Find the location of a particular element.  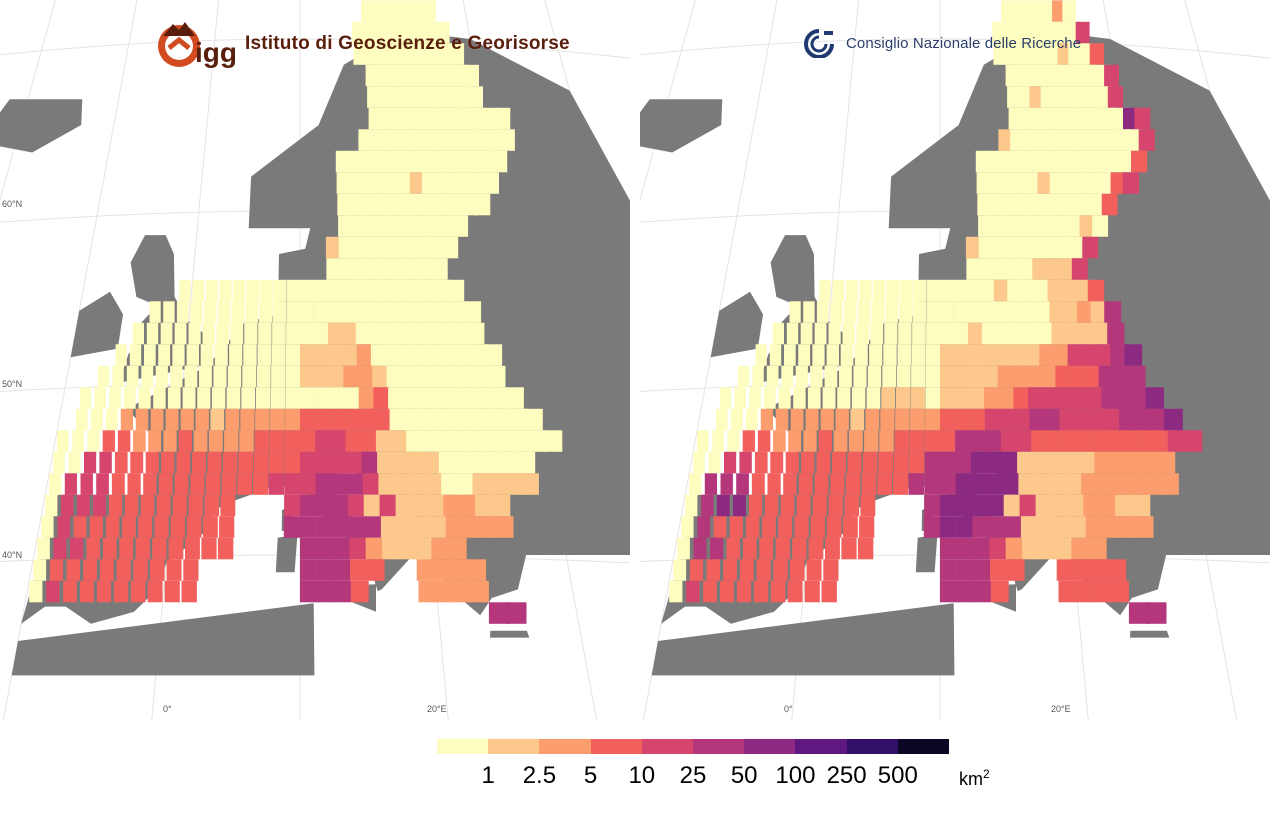

legend-color-bar is located at coordinates (693, 746).